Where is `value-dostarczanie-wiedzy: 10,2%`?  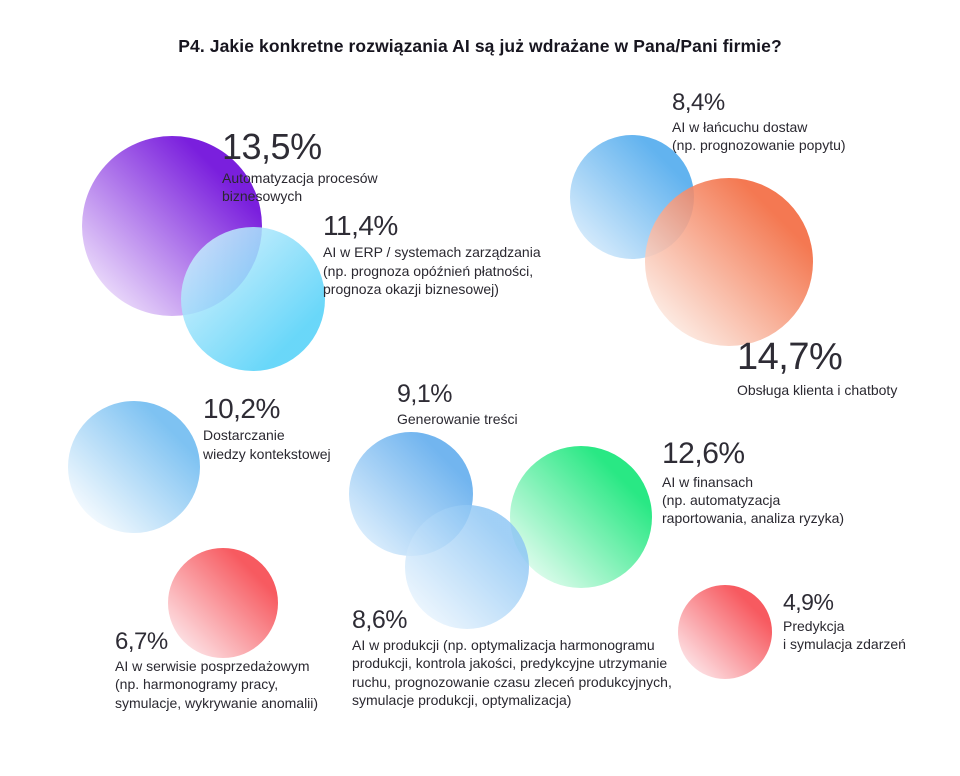 value-dostarczanie-wiedzy: 10,2% is located at coordinates (241, 408).